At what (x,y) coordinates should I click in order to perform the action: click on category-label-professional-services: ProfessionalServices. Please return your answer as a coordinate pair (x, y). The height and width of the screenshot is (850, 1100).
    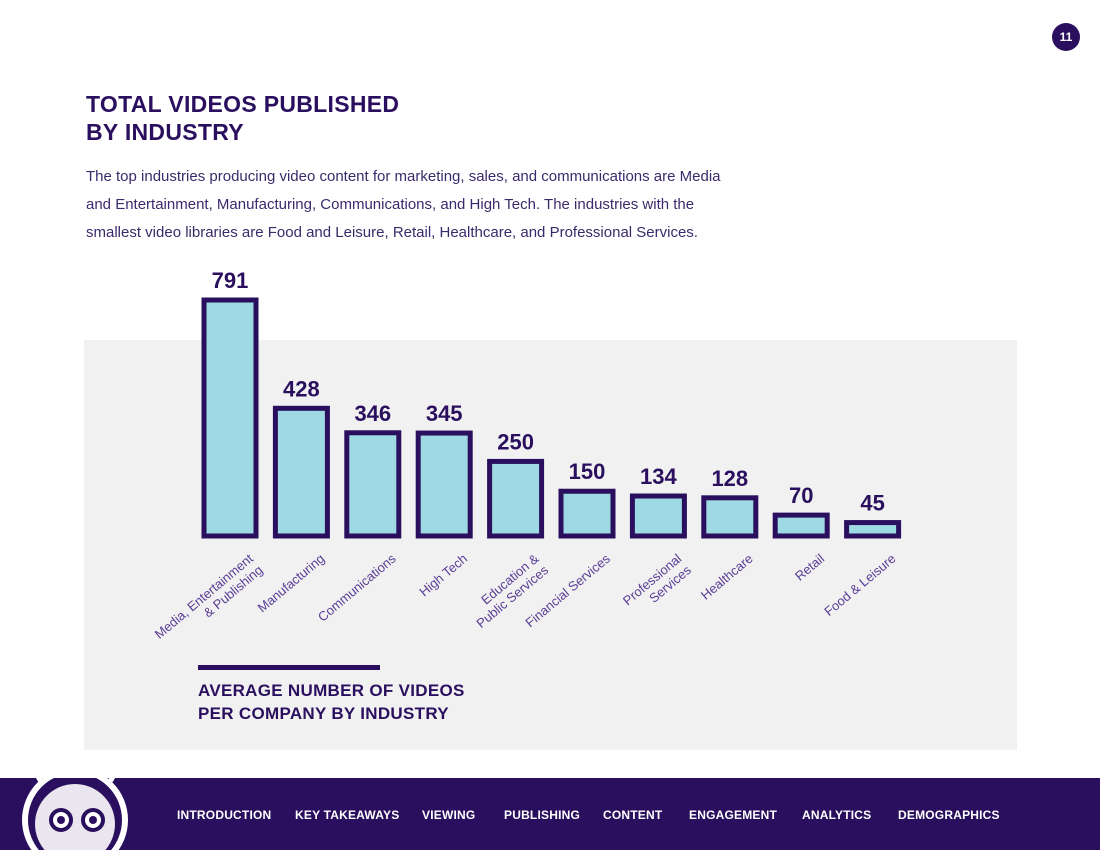
    Looking at the image, I should click on (657, 584).